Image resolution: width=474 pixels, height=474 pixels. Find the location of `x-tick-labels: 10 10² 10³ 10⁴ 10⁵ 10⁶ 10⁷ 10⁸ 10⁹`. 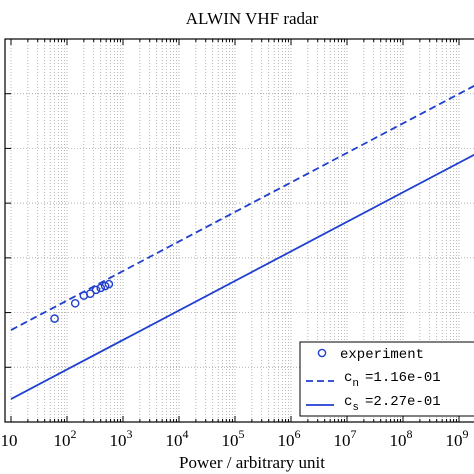

x-tick-labels: 10 10² 10³ 10⁴ 10⁵ 10⁶ 10⁷ 10⁸ 10⁹ is located at coordinates (235, 438).